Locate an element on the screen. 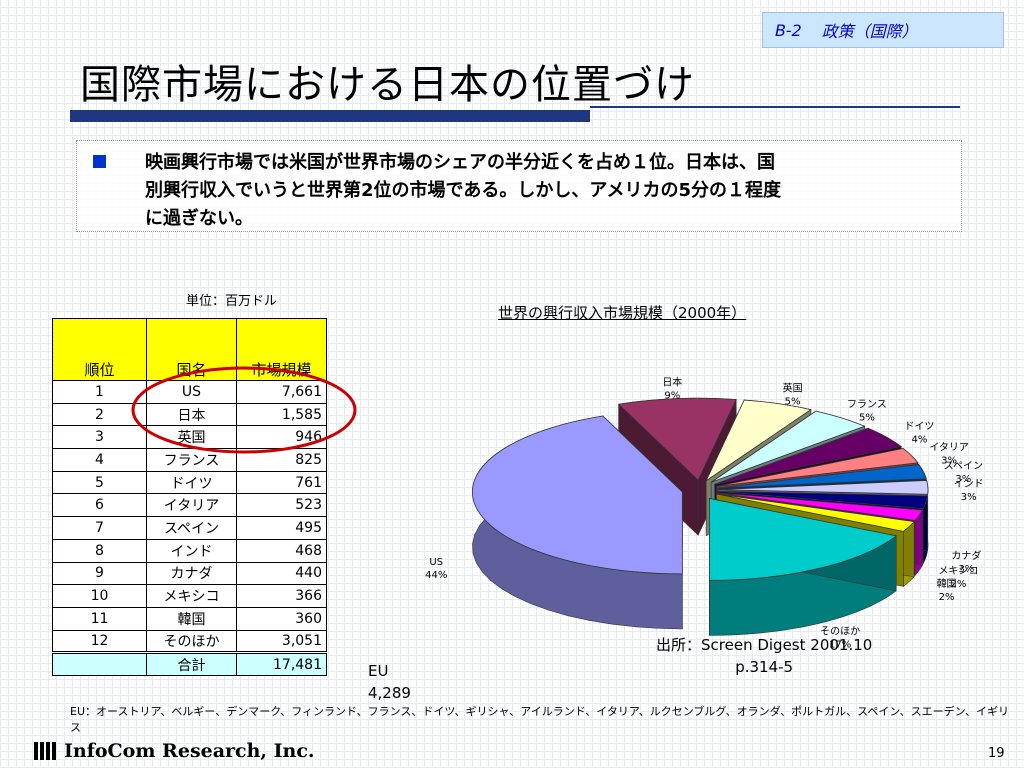  footer-logo: InfoCom Research, Inc. is located at coordinates (174, 751).